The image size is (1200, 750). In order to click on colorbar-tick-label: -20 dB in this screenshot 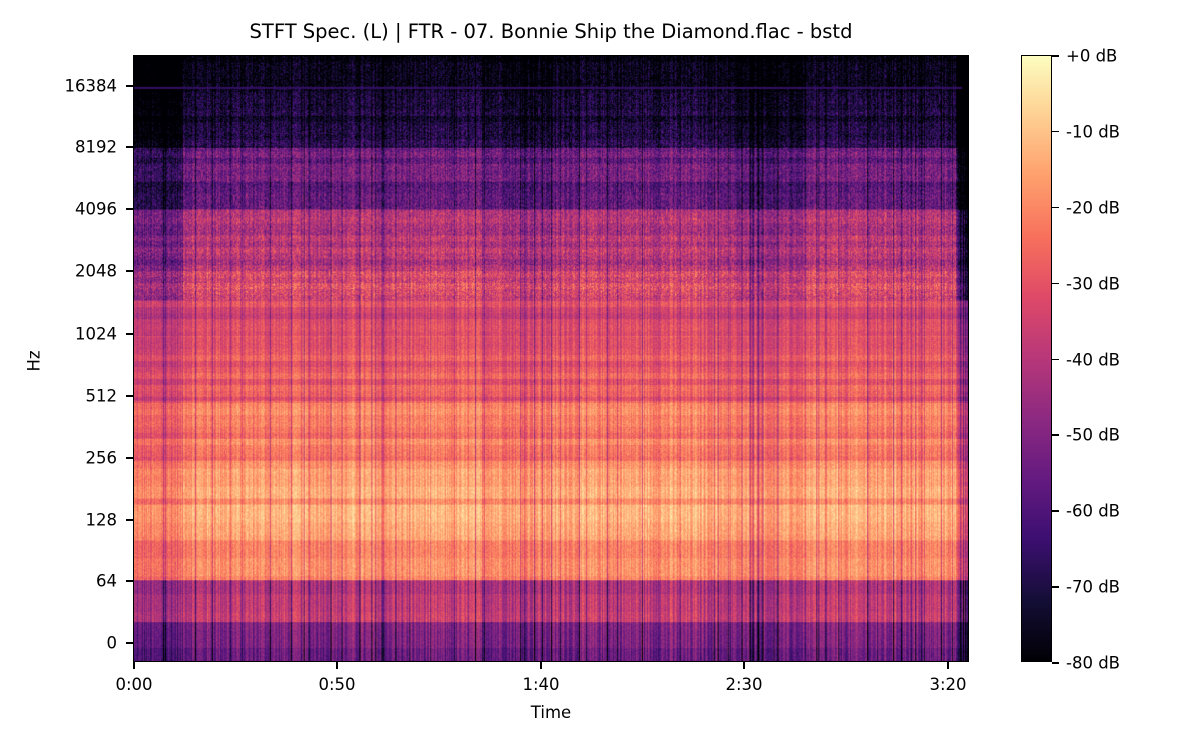, I will do `click(1093, 208)`.